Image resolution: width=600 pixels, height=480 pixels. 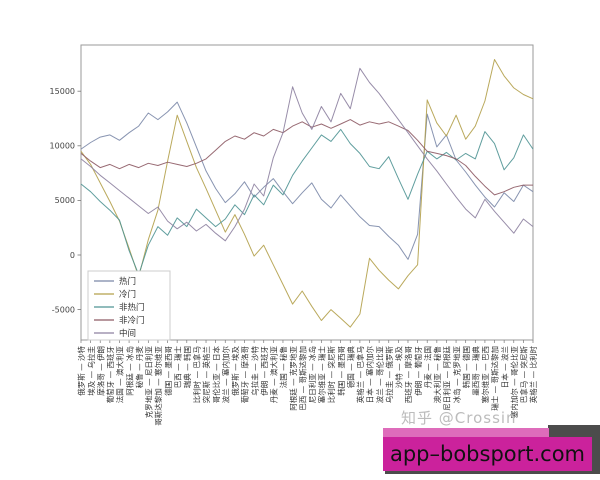 What do you see at coordinates (132, 307) in the screenshot?
I see `legend-label-2: 非热门` at bounding box center [132, 307].